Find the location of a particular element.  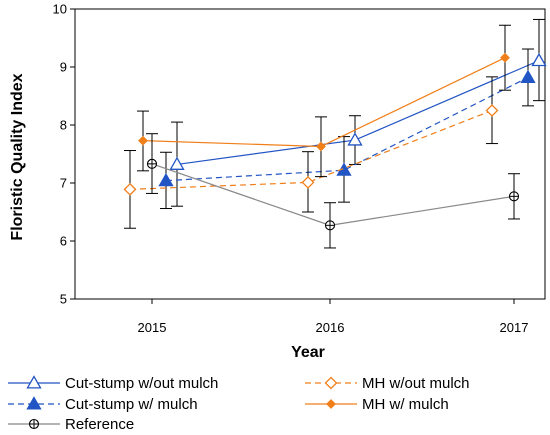

legend-label: MH w/ mulch is located at coordinates (405, 404).